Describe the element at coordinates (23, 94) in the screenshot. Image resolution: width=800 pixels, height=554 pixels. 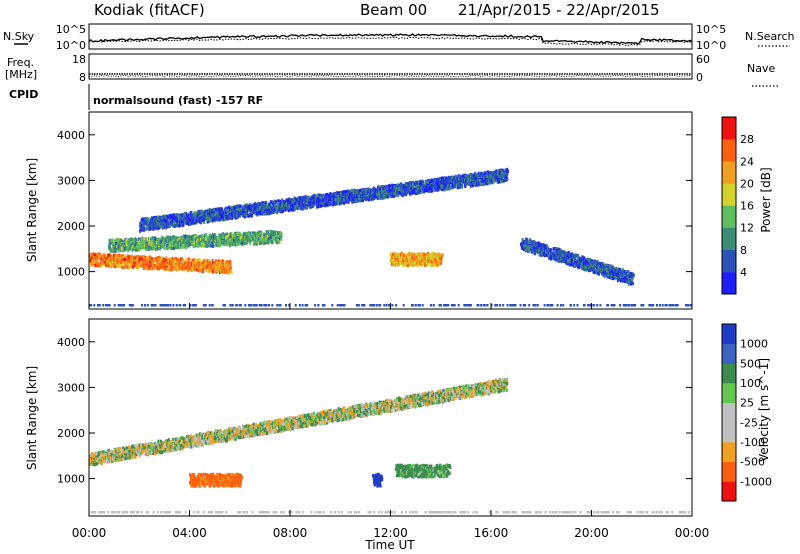
I see `cpid-label: CPID` at that location.